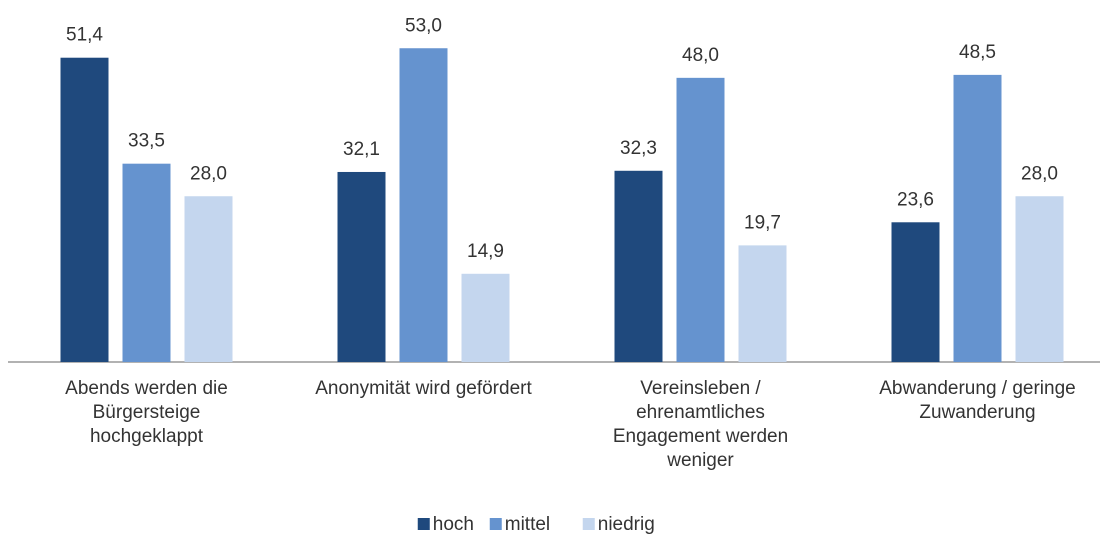 The image size is (1104, 538). Describe the element at coordinates (762, 222) in the screenshot. I see `value-label: 19,7` at that location.